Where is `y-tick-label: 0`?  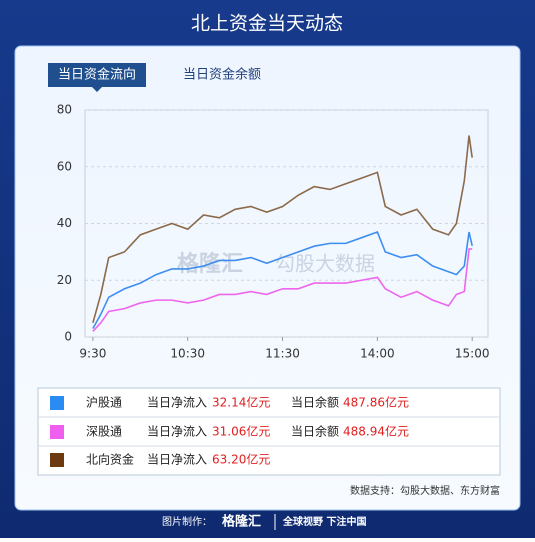 y-tick-label: 0 is located at coordinates (68, 337).